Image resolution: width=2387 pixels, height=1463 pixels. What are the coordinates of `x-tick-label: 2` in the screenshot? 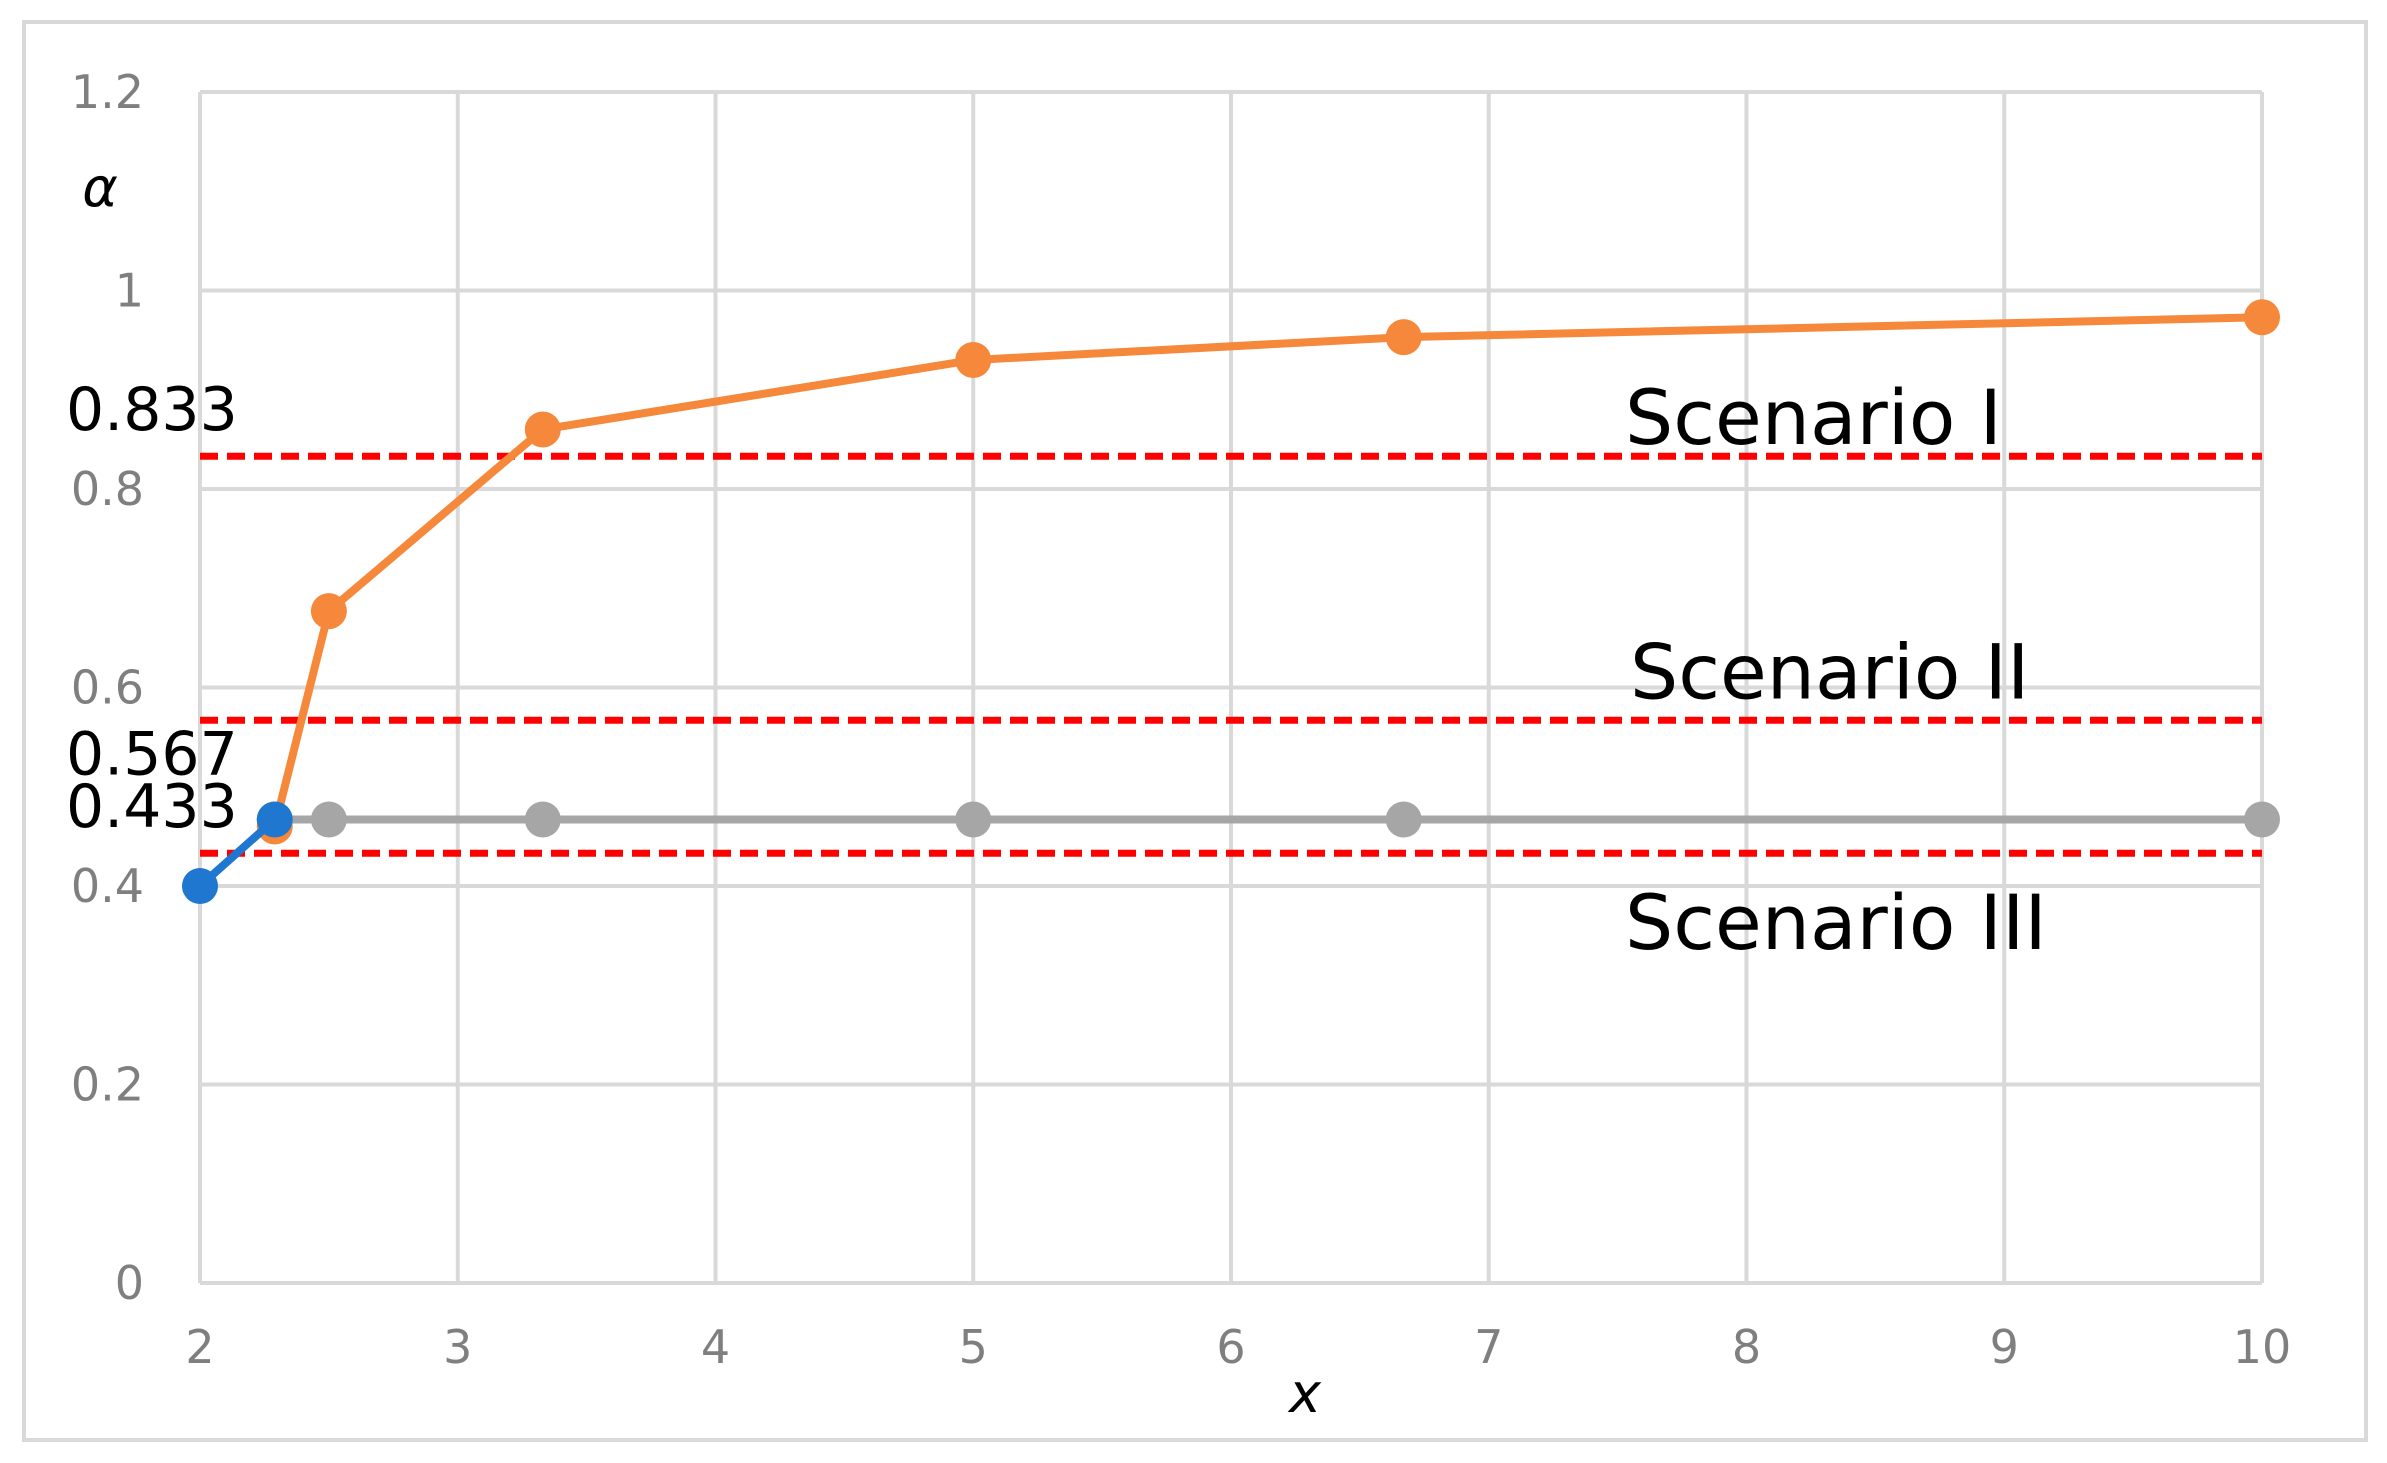 It's located at (199, 1347).